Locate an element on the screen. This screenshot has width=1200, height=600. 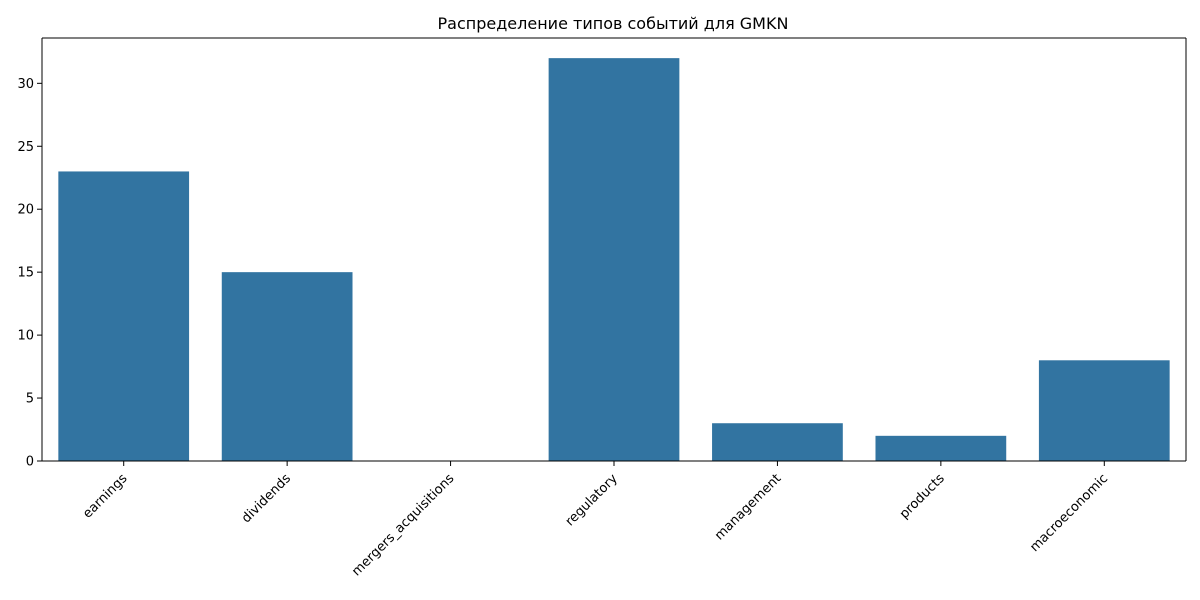
y-tick-label: 30 is located at coordinates (25, 84).